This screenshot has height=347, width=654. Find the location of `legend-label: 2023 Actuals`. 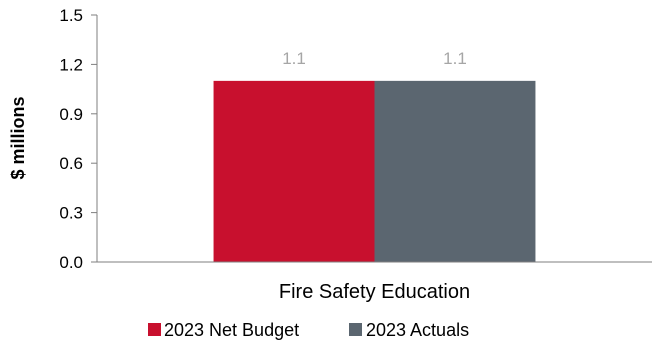

legend-label: 2023 Actuals is located at coordinates (417, 330).